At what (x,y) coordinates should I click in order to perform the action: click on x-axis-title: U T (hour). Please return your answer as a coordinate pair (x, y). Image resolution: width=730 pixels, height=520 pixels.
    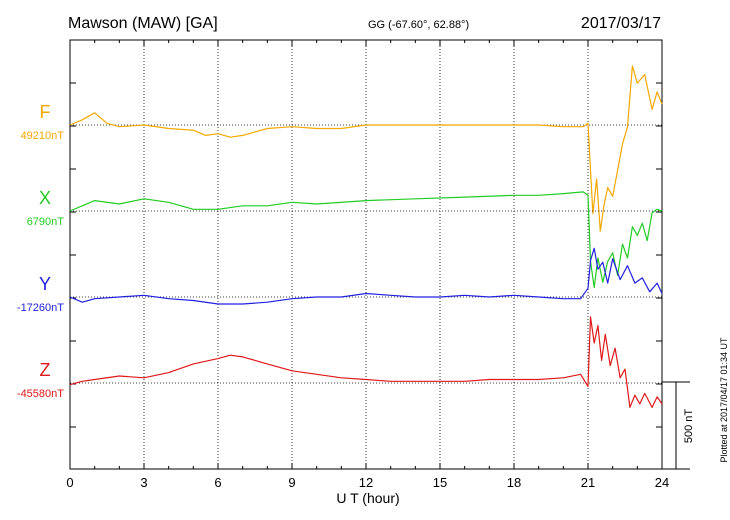
    Looking at the image, I should click on (367, 498).